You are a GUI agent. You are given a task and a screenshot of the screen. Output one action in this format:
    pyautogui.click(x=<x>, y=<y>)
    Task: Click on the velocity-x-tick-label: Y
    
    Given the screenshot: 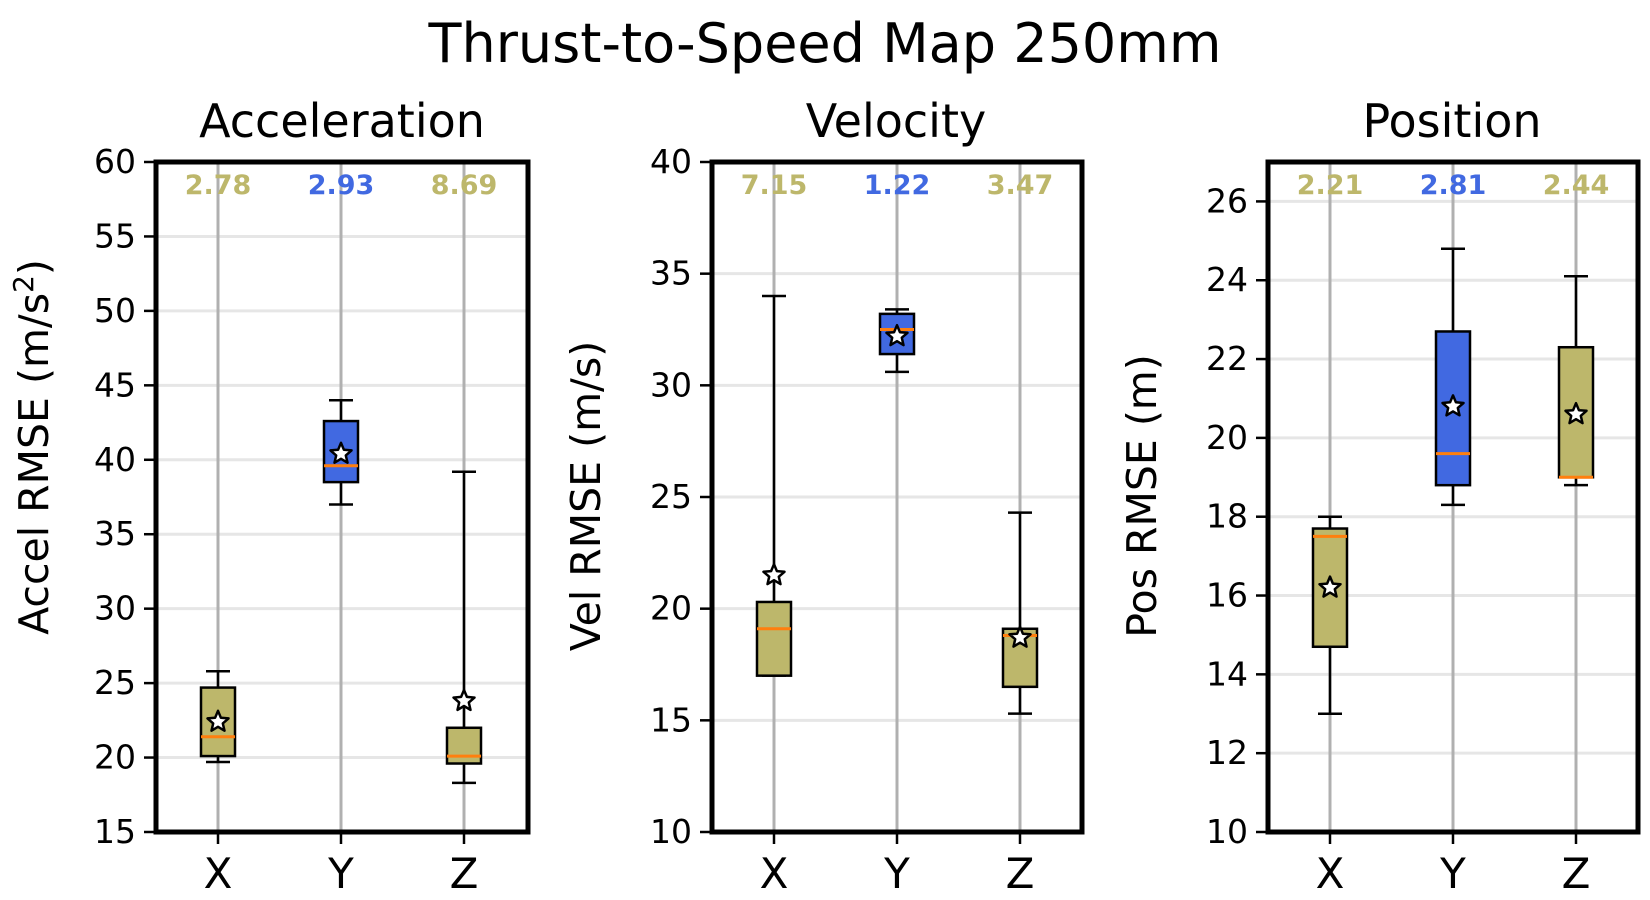 What is the action you would take?
    pyautogui.click(x=896, y=873)
    